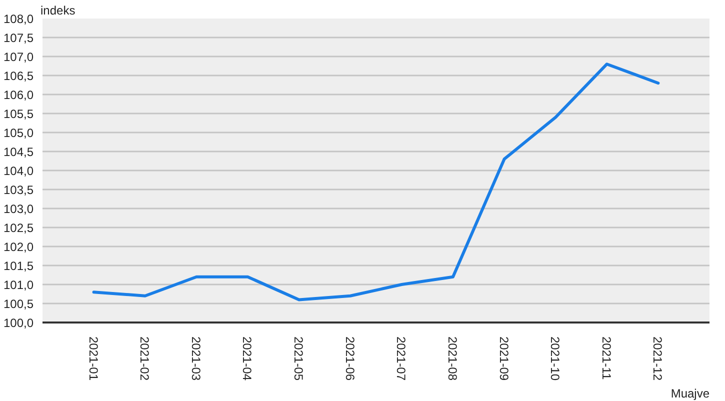  What do you see at coordinates (18, 209) in the screenshot?
I see `y-tick-label: 103,0` at bounding box center [18, 209].